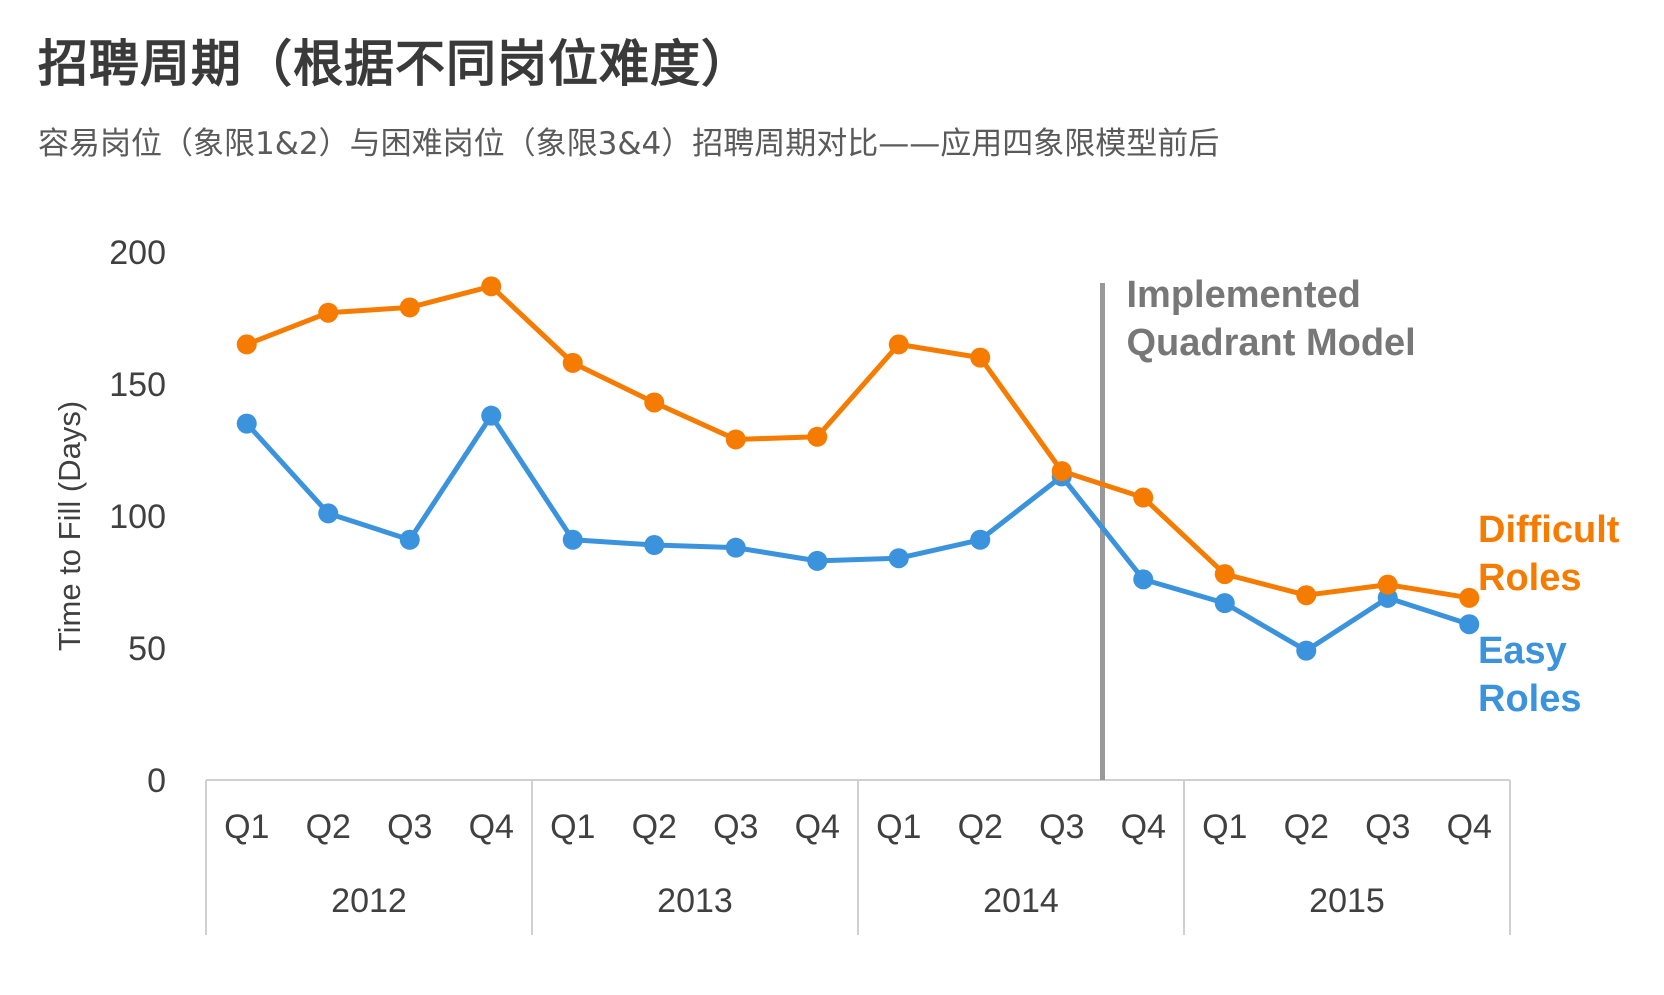 Image resolution: width=1664 pixels, height=995 pixels. Describe the element at coordinates (395, 64) in the screenshot. I see `page-title: 招聘周期（根据不同岗位难度）` at that location.